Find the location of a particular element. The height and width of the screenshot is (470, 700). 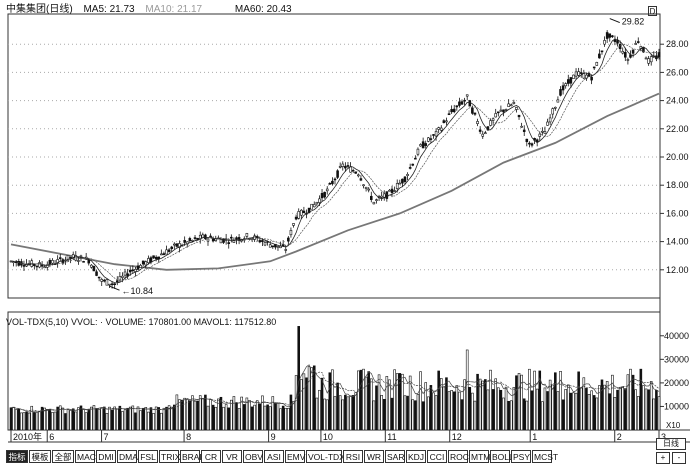

indicator-tab-dma: DMA is located at coordinates (127, 456).